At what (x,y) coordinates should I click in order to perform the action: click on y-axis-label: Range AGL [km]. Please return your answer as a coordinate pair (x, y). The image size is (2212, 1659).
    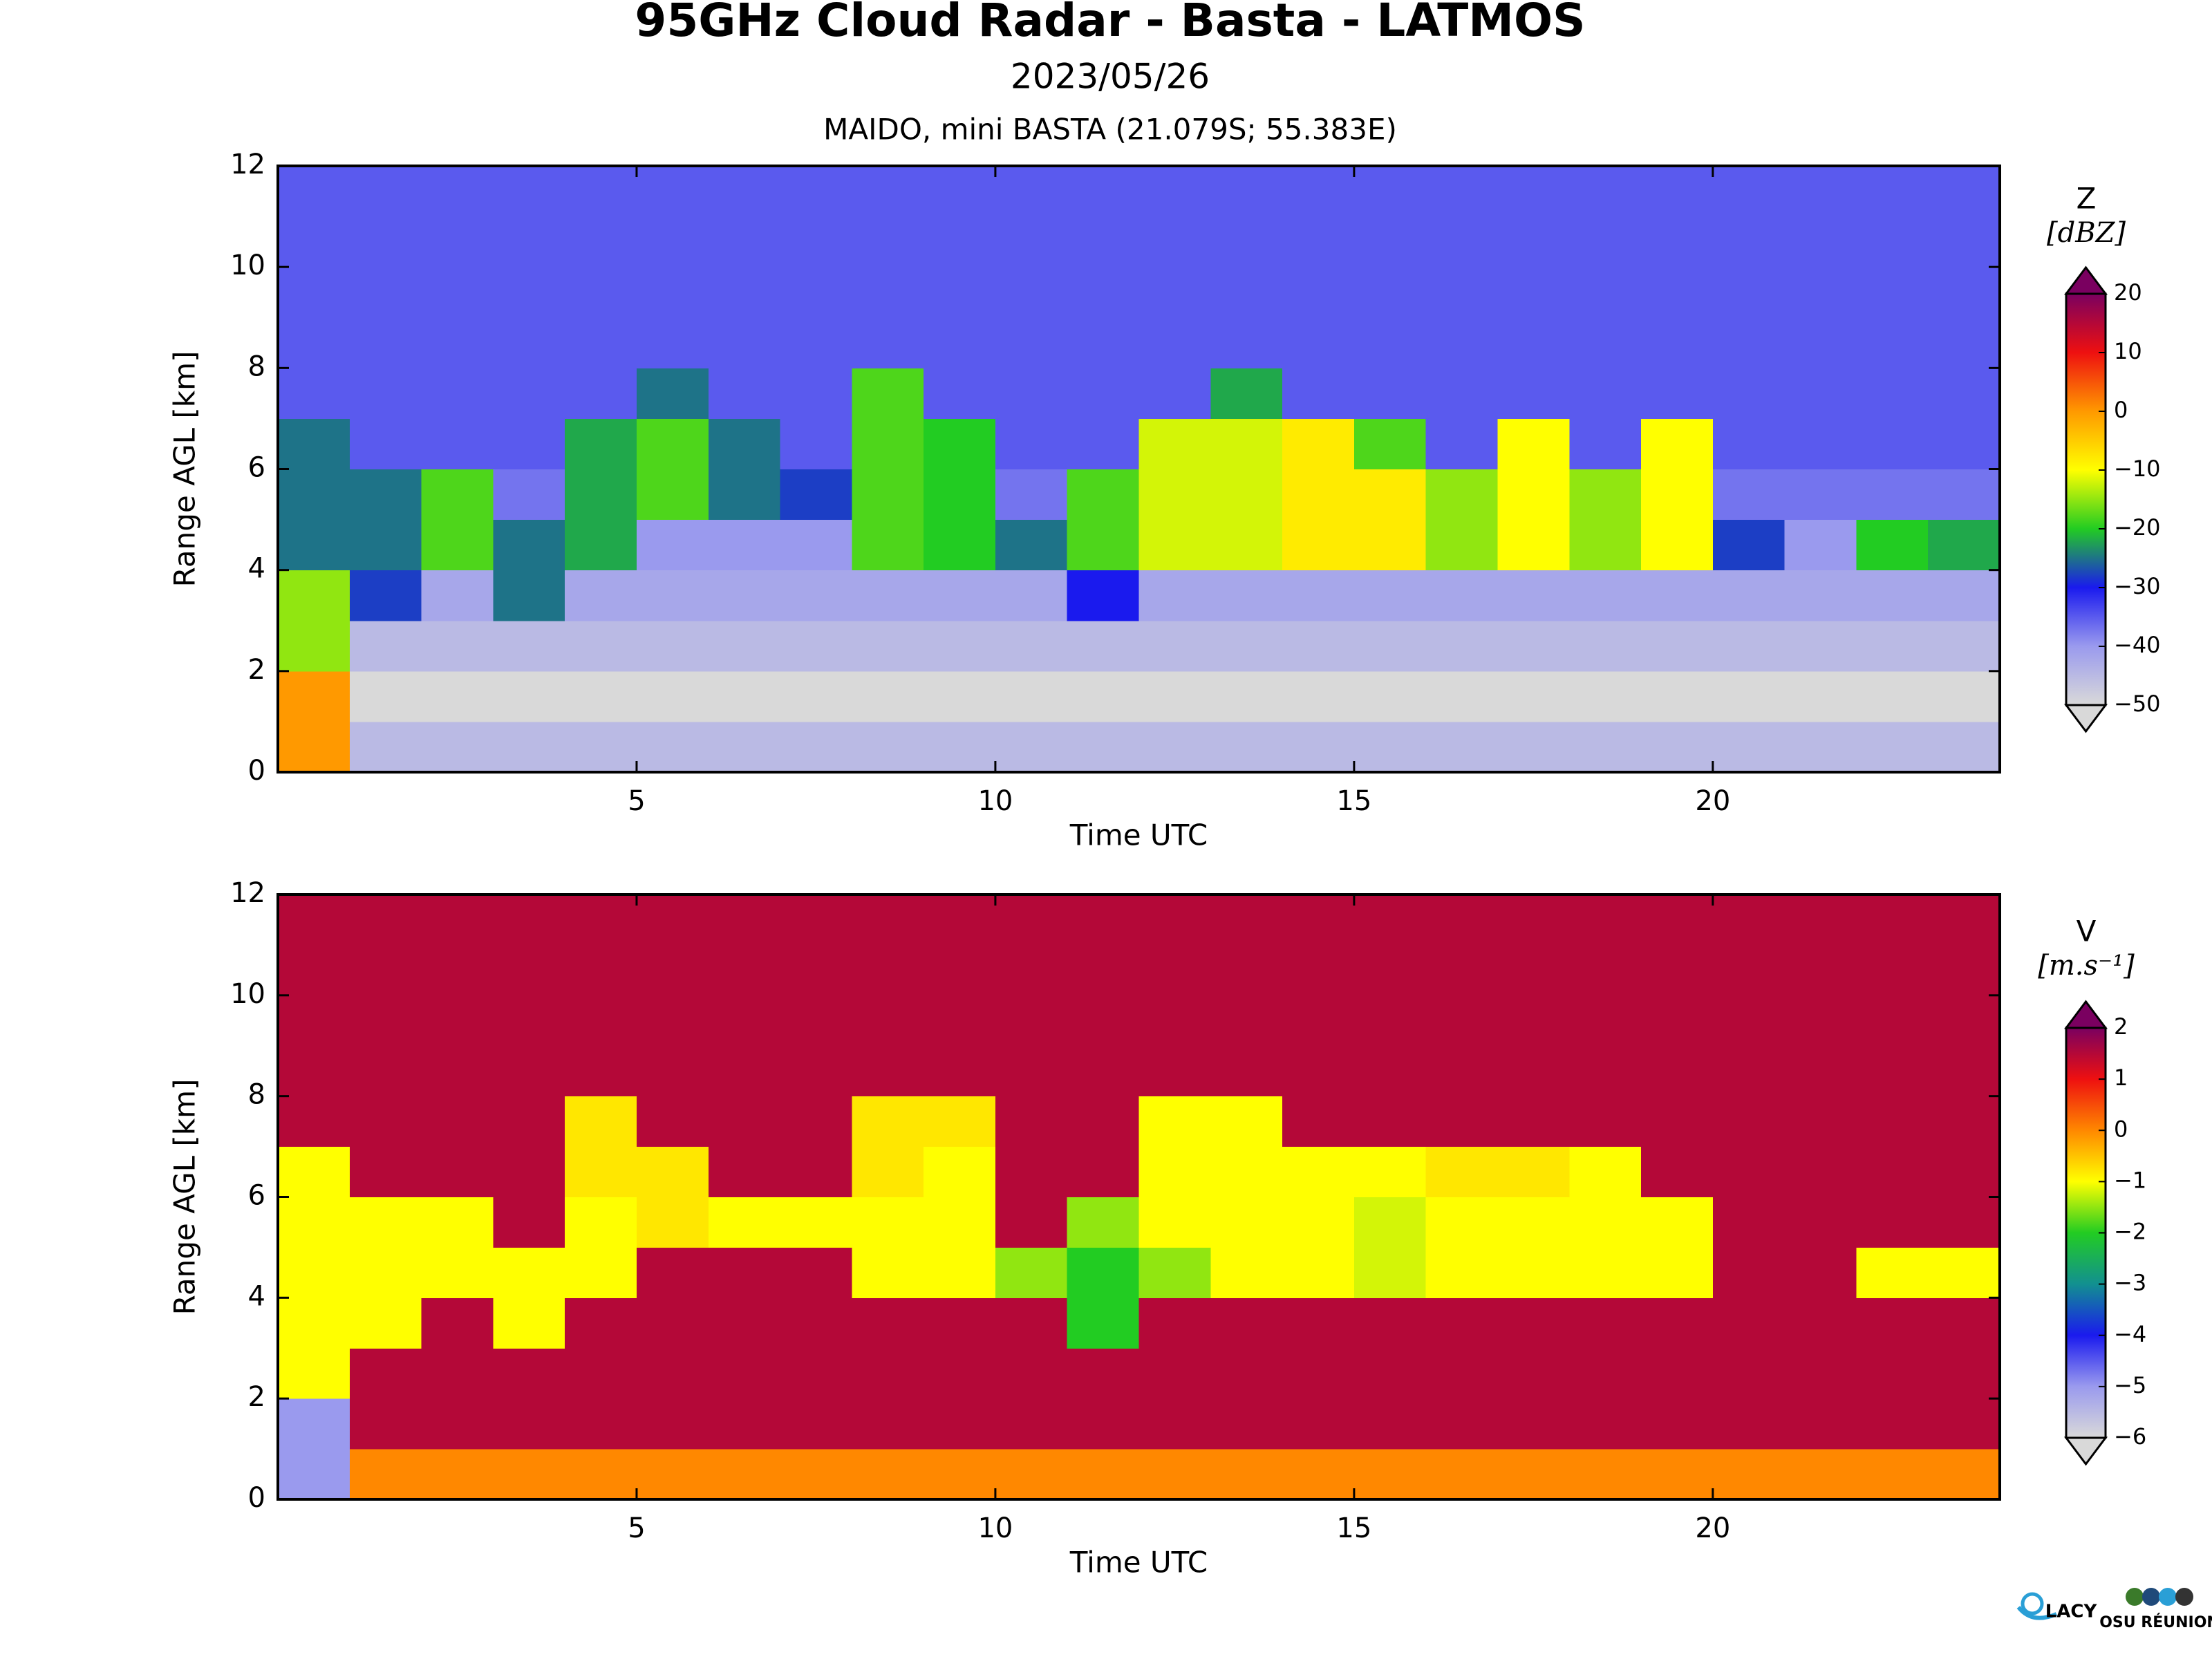
    Looking at the image, I should click on (185, 1197).